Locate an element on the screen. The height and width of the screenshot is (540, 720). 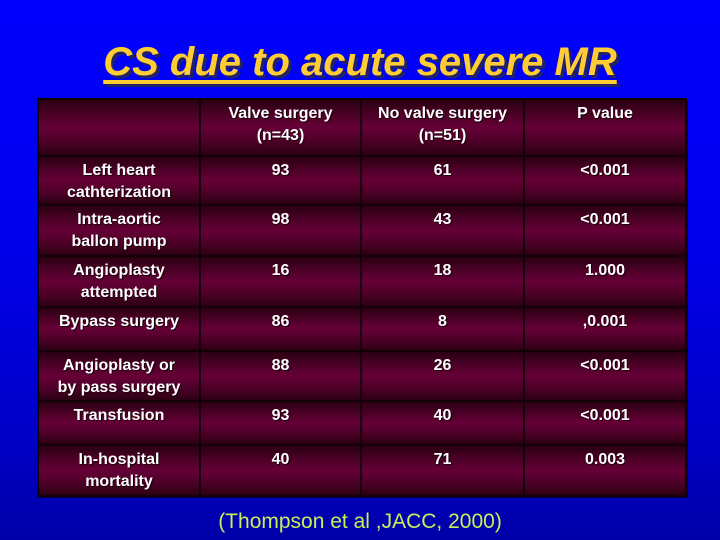
table-row: Transfusion 93 40 <0.001 is located at coordinates (362, 423).